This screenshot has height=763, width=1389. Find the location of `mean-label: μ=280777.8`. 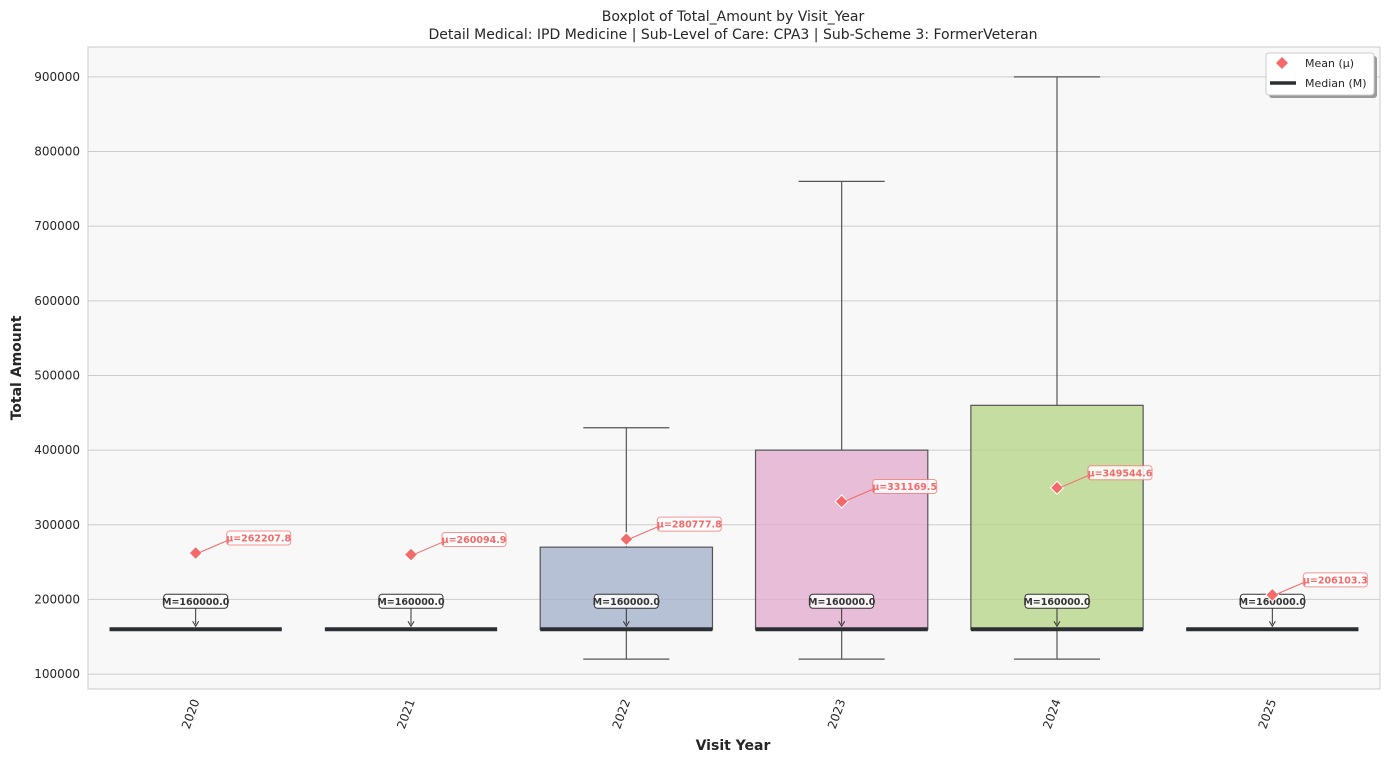

mean-label: μ=280777.8 is located at coordinates (689, 525).